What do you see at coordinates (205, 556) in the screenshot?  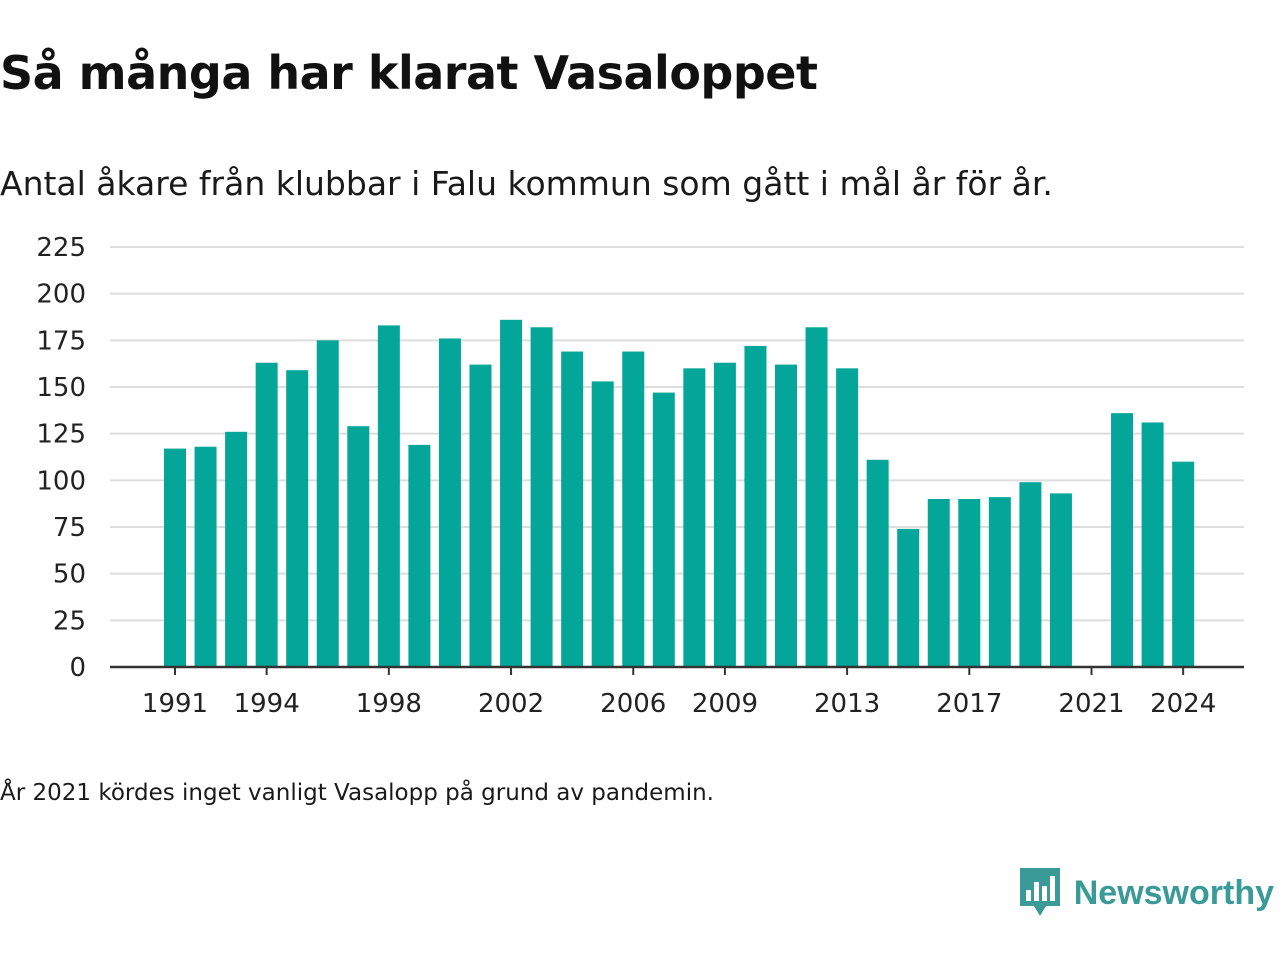 I see `bar-1992` at bounding box center [205, 556].